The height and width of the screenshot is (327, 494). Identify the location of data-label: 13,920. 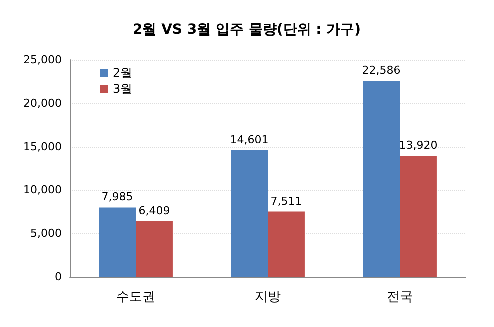
(418, 145).